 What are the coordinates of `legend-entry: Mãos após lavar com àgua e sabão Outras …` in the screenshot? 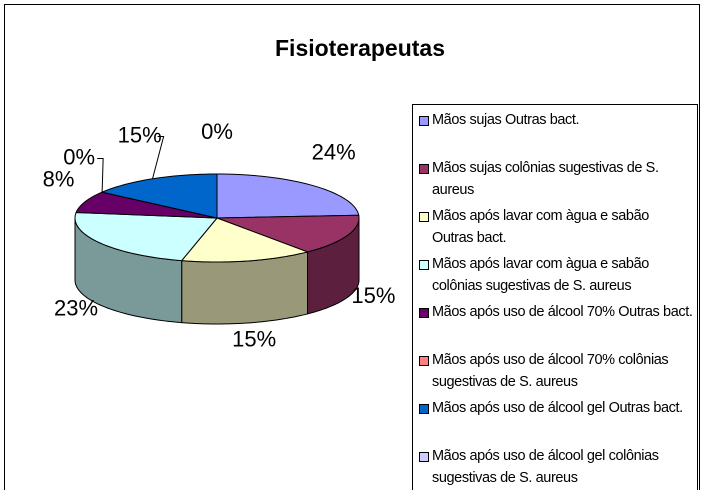 It's located at (556, 227).